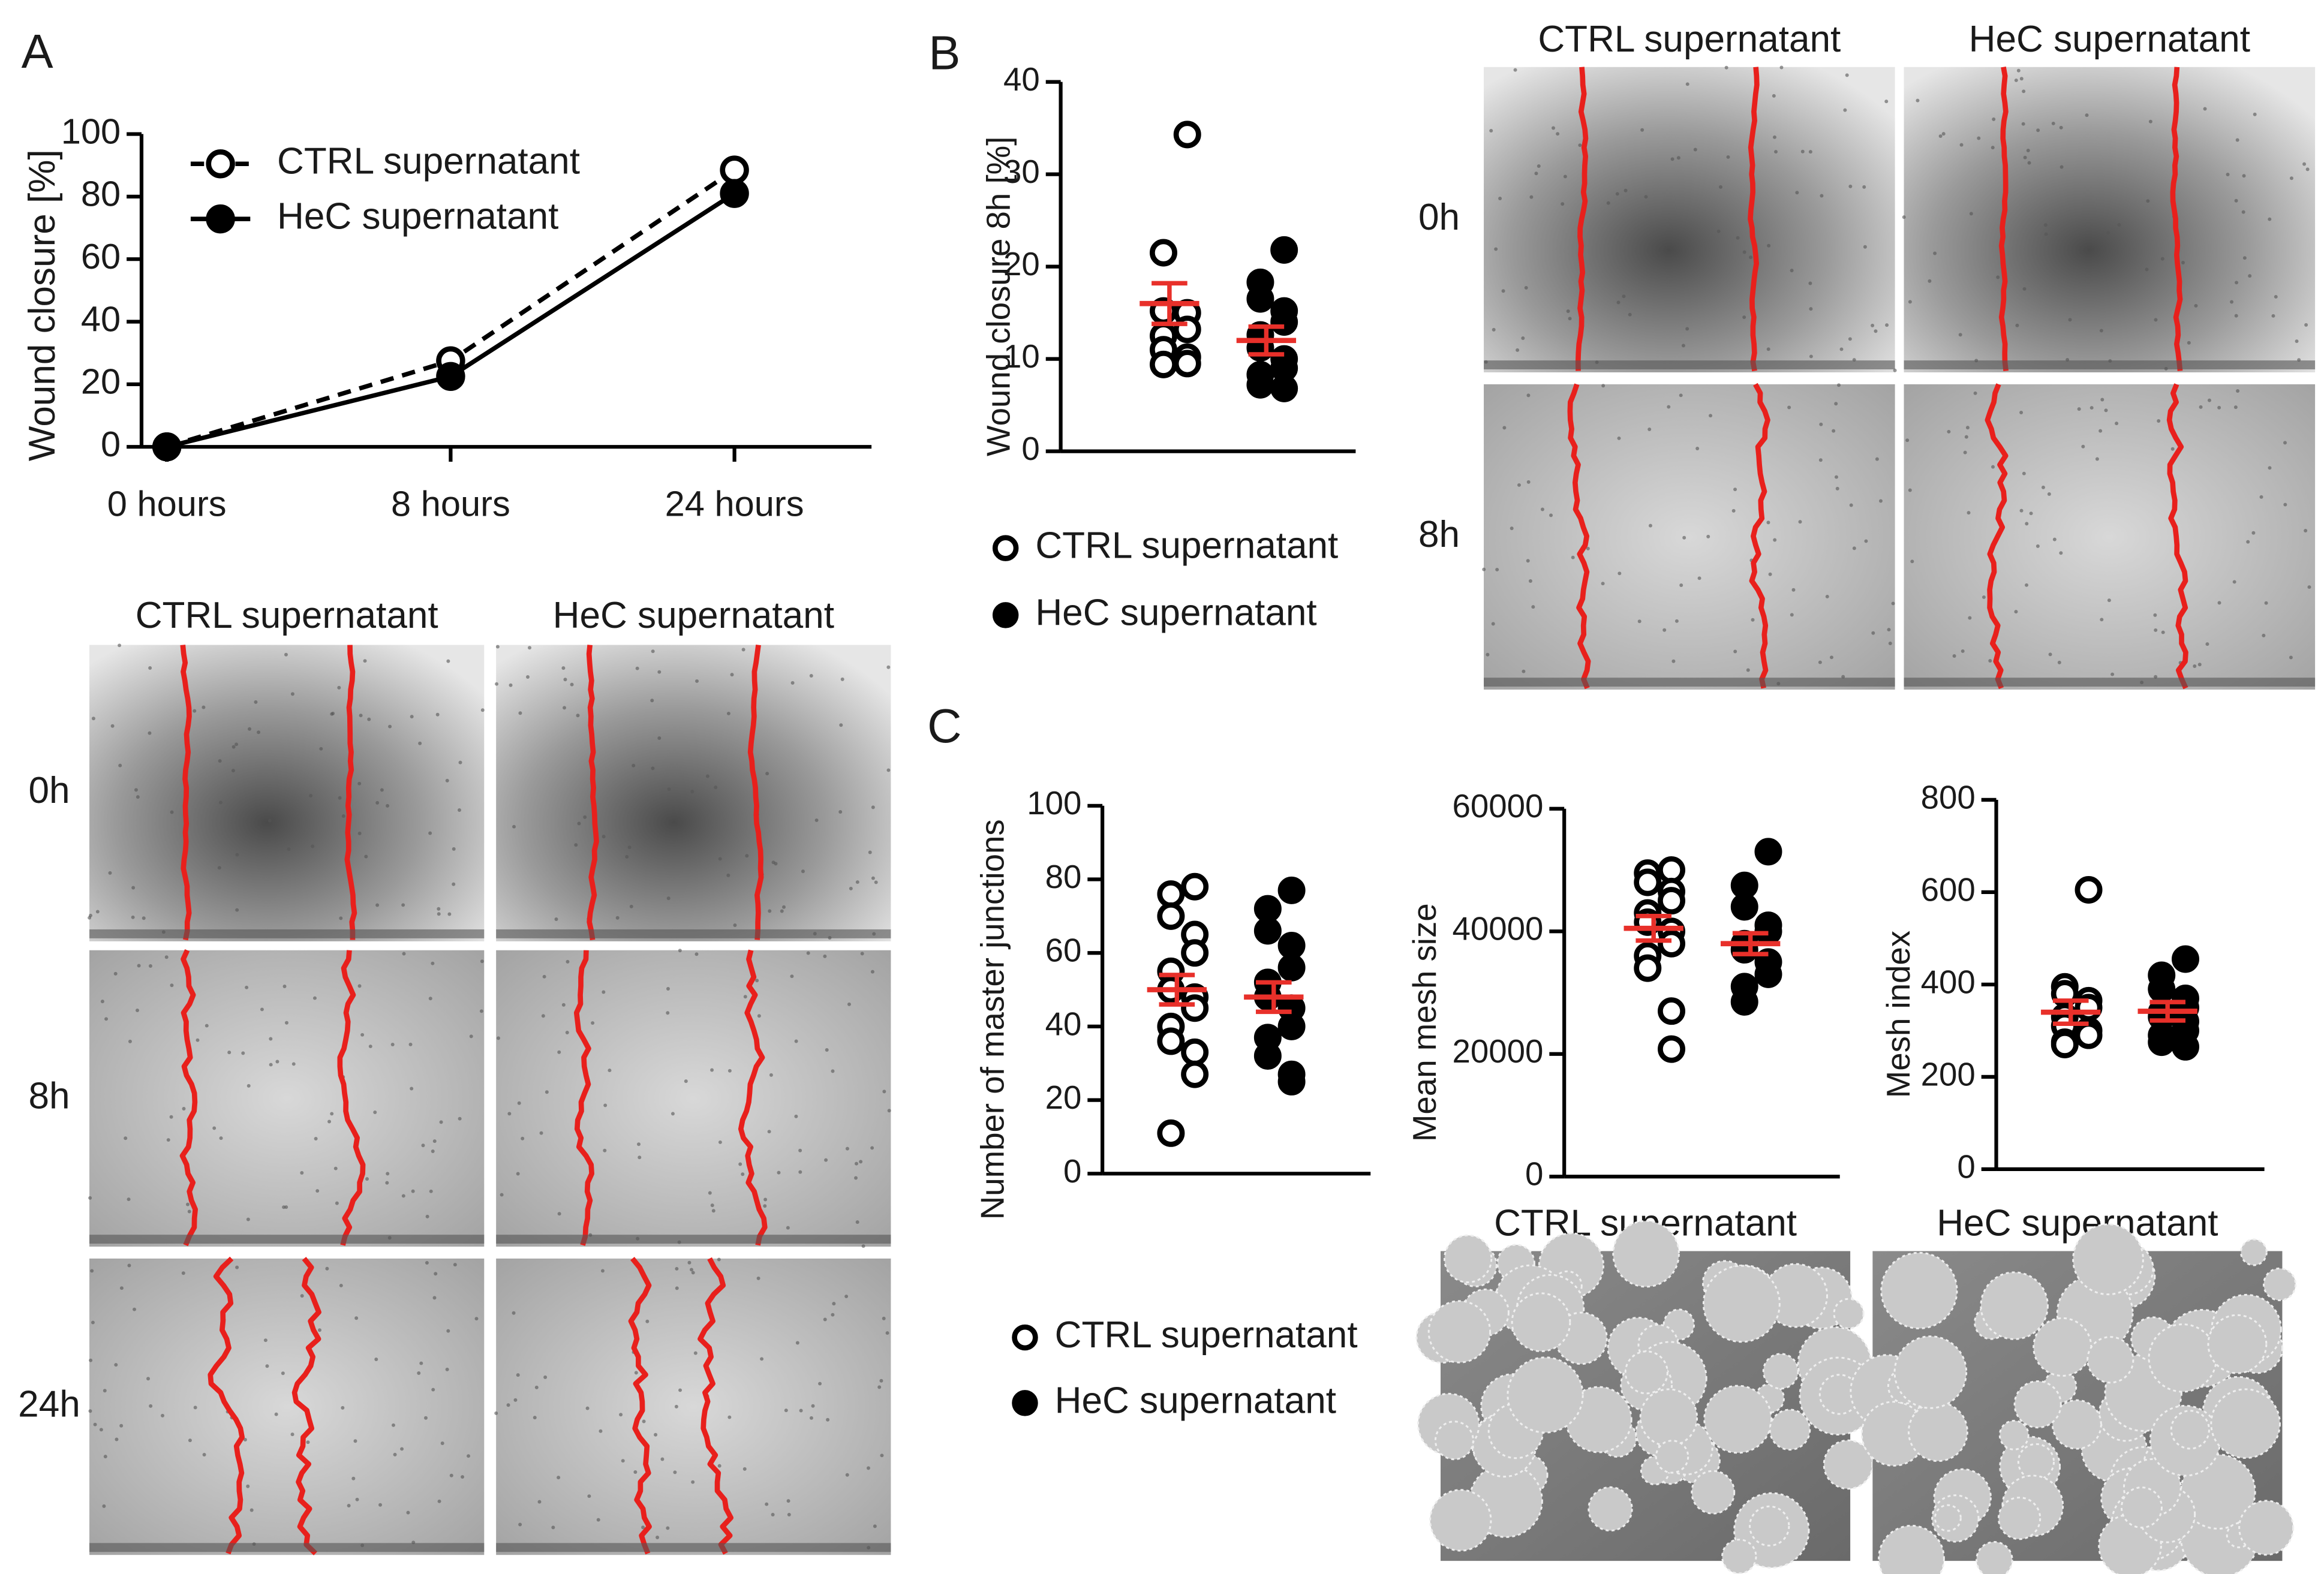 This screenshot has height=1574, width=2324. Describe the element at coordinates (1063, 1097) in the screenshot. I see `y-tick-label: 20` at that location.